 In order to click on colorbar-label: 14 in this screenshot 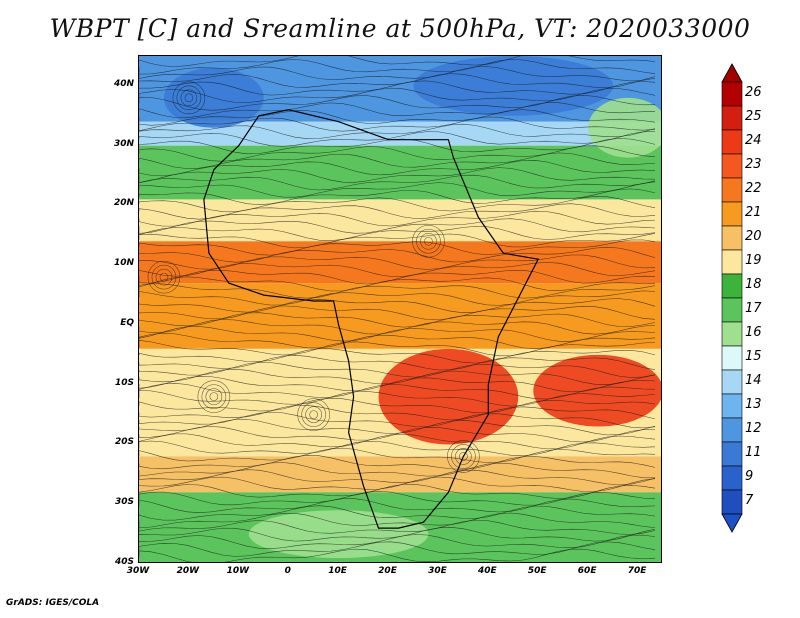, I will do `click(753, 380)`.